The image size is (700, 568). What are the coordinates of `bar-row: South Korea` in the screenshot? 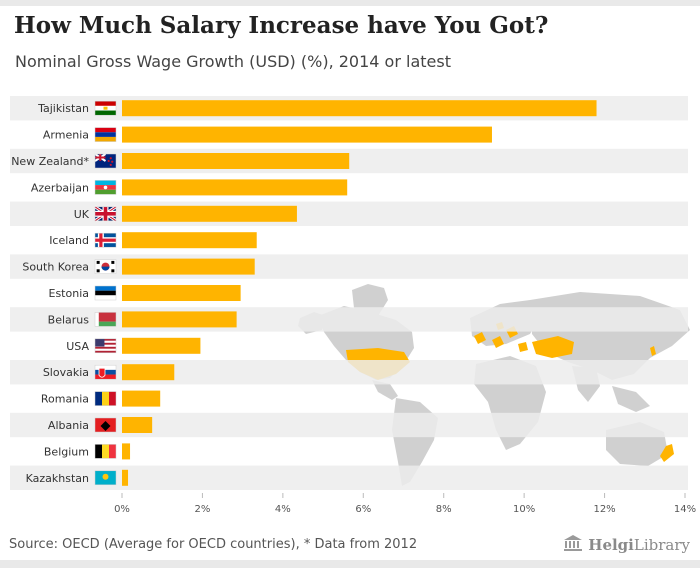 It's located at (349, 266).